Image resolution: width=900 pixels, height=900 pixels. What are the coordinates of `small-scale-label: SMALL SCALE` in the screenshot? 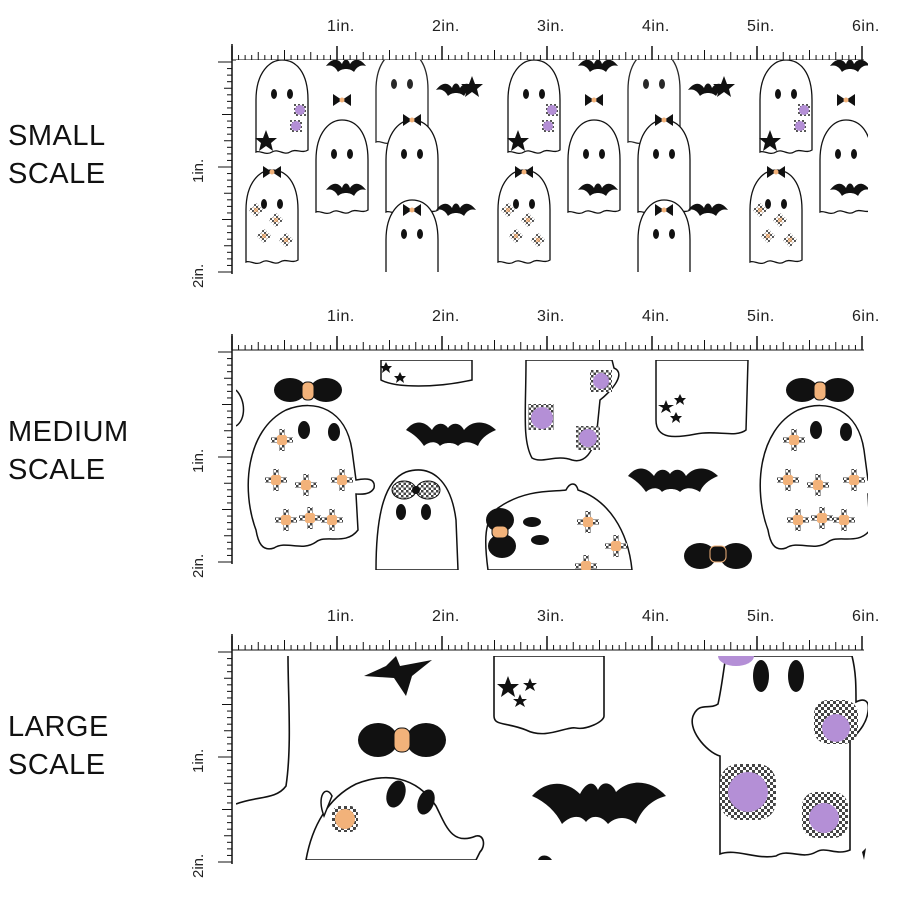 It's located at (57, 155).